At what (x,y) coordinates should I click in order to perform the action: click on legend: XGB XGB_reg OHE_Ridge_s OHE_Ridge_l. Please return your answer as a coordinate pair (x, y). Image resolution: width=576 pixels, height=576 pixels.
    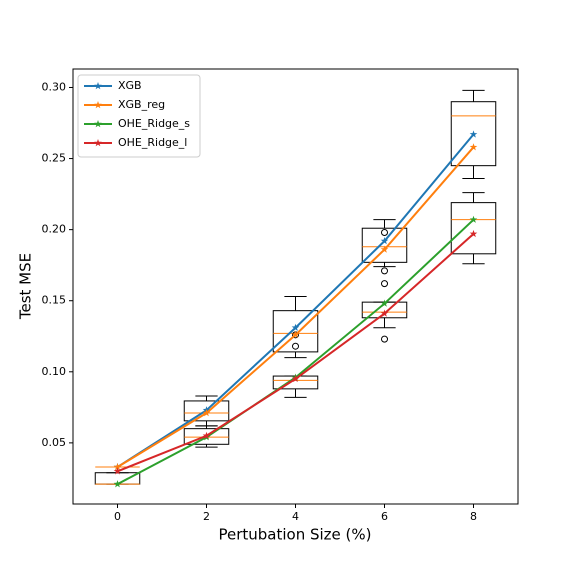
    Looking at the image, I should click on (139, 116).